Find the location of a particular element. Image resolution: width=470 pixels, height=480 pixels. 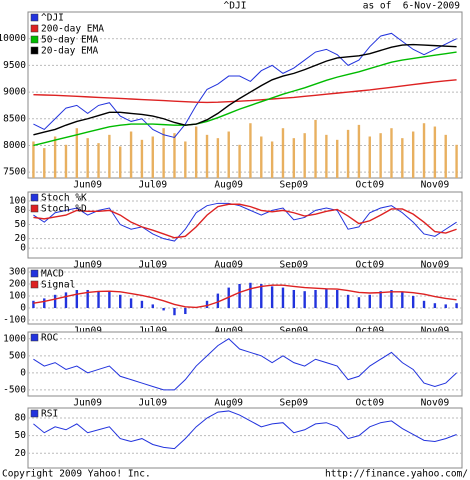

y-tick-label: -500 is located at coordinates (14, 389).